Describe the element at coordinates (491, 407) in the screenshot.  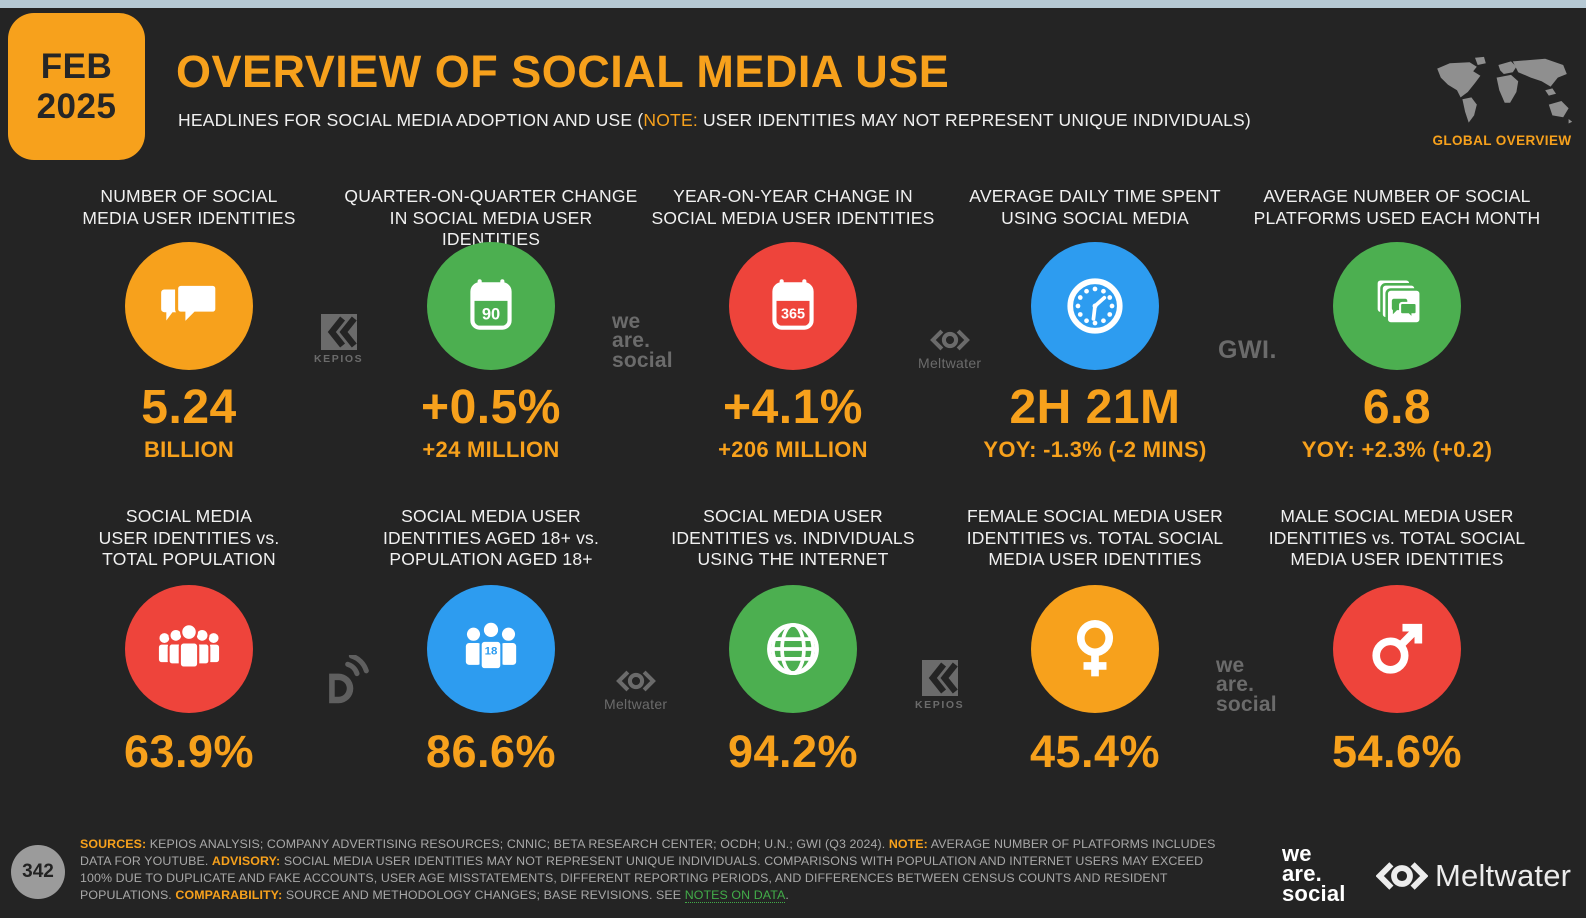
I see `stat-value: +0.5%` at that location.